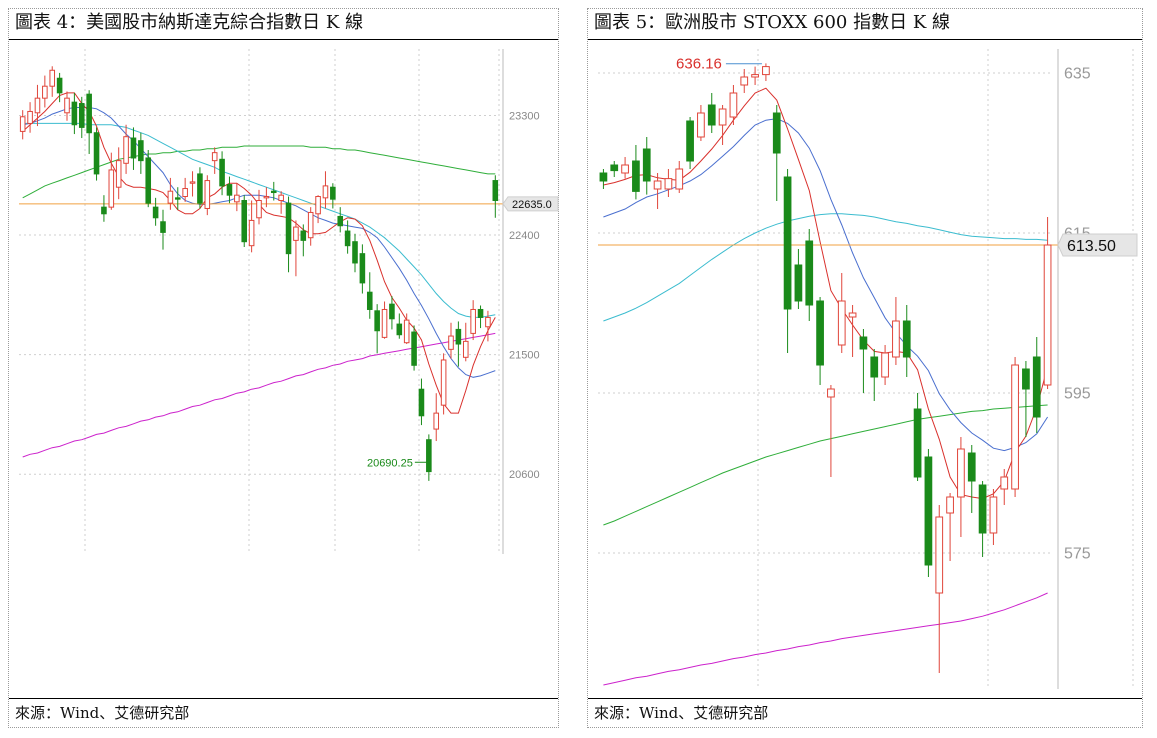 The image size is (1157, 738). I want to click on ma250-line, so click(825, 639).